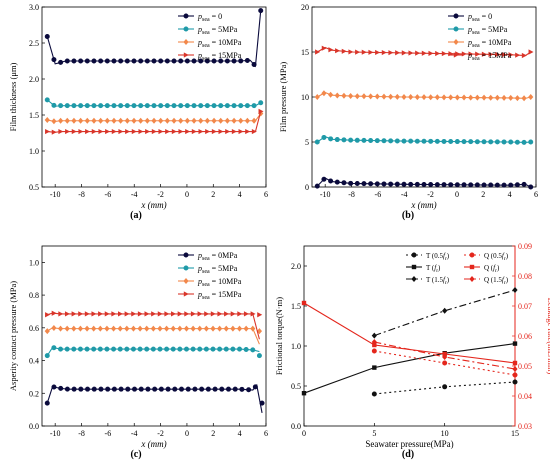 This screenshot has width=550, height=460. What do you see at coordinates (34, 43) in the screenshot?
I see `y-tick-label: 2.5` at bounding box center [34, 43].